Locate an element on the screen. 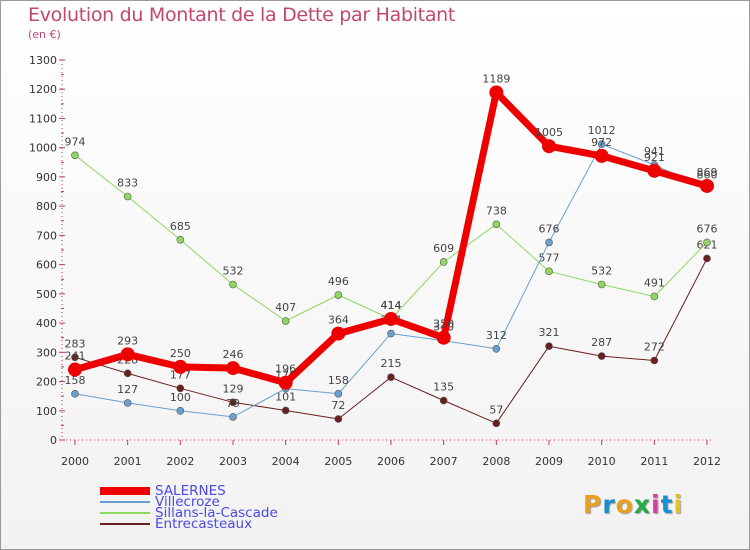  y-tick-label: 1300 is located at coordinates (43, 60).